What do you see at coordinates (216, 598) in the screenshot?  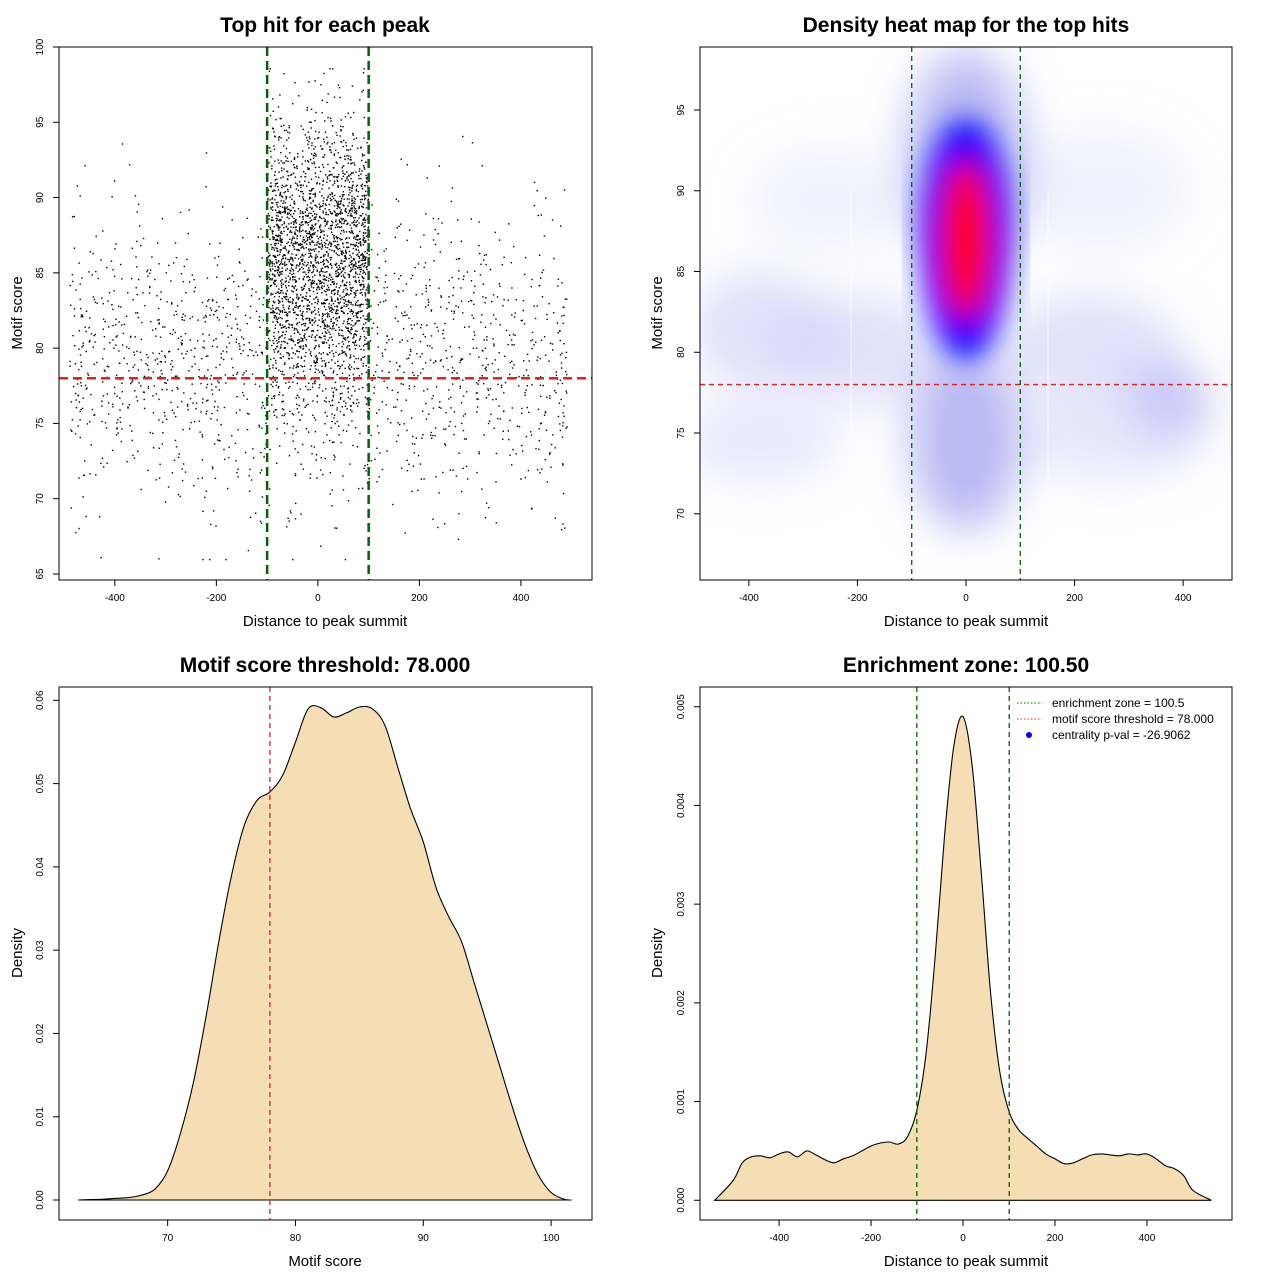 I see `scatter-x-tick-label: -200` at bounding box center [216, 598].